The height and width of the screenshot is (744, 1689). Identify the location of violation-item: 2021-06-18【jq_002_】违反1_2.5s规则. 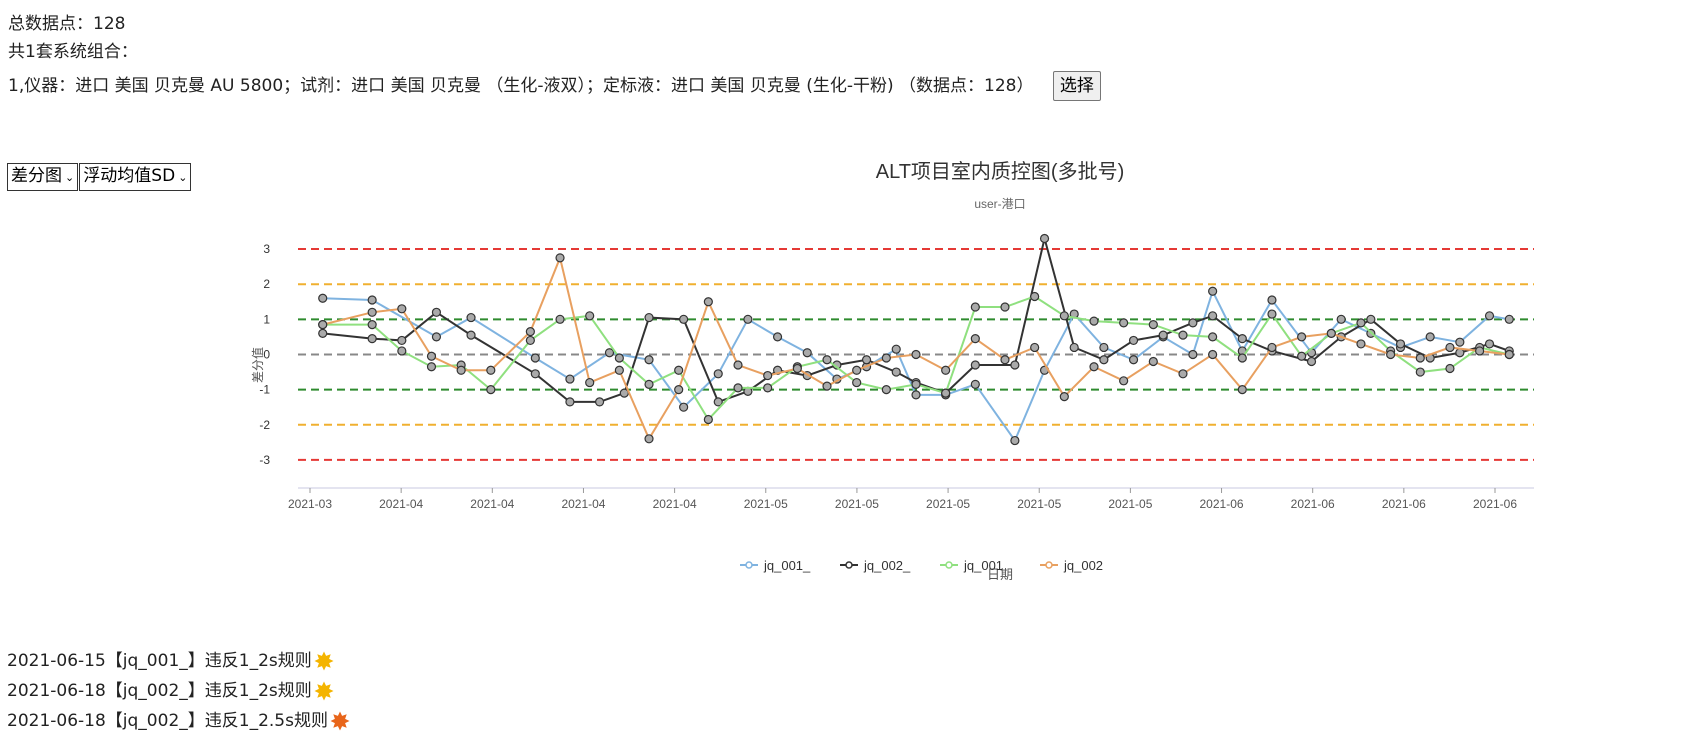
(178, 721).